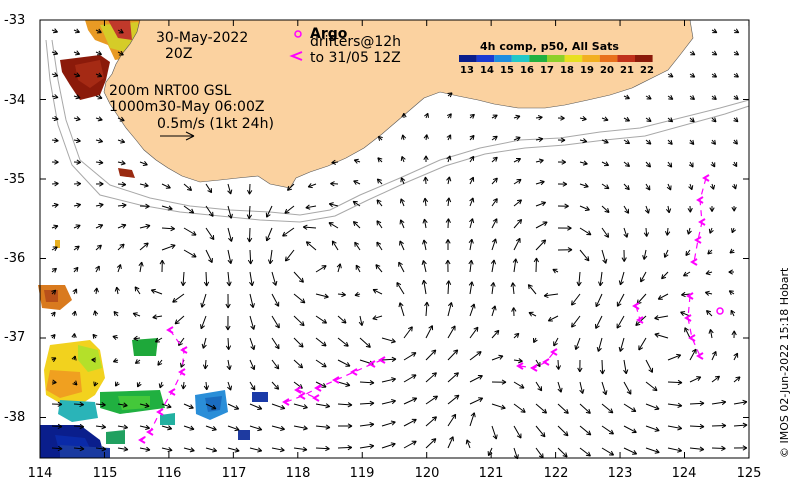 This screenshot has width=791, height=496. Describe the element at coordinates (784, 363) in the screenshot. I see `credit-label: © IMOS 02-Jun-2022 15:18 Hobart` at that location.